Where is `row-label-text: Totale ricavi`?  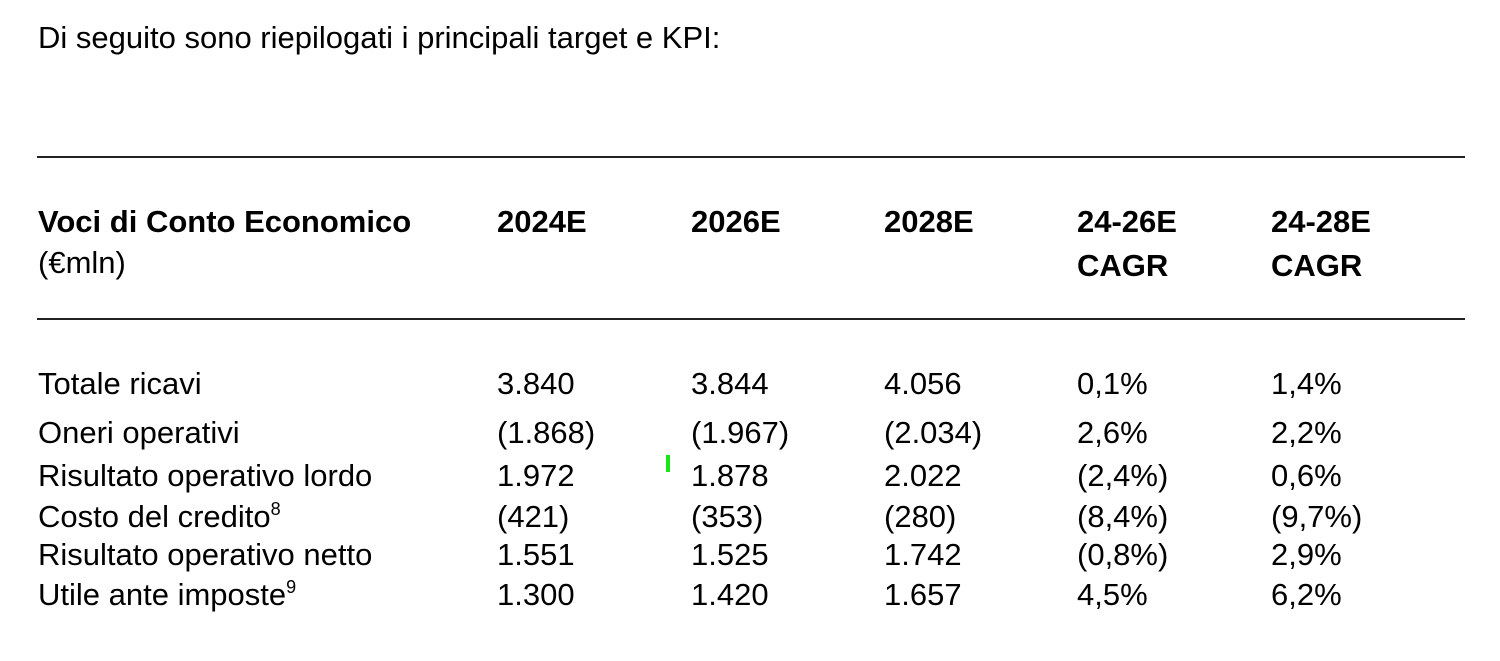 row-label-text: Totale ricavi is located at coordinates (120, 383).